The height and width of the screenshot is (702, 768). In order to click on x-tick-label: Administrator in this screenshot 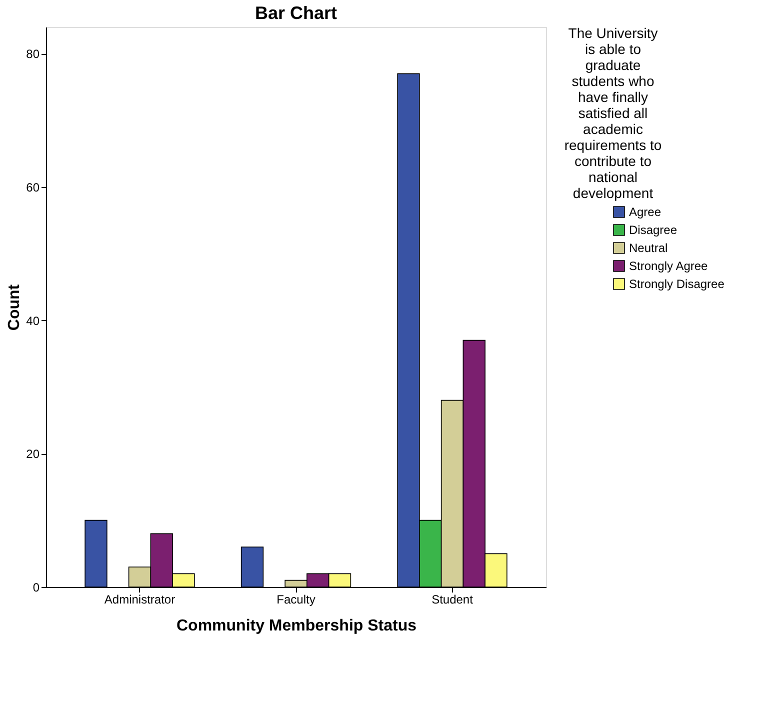, I will do `click(140, 599)`.